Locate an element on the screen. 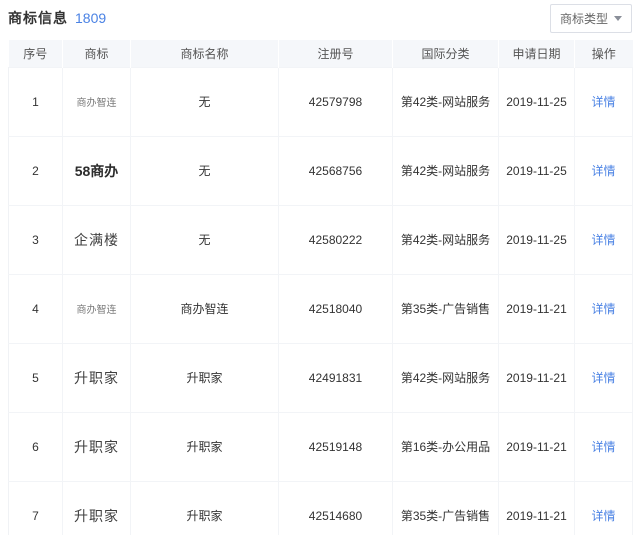  cell-registration-number: 42514680 is located at coordinates (335, 507).